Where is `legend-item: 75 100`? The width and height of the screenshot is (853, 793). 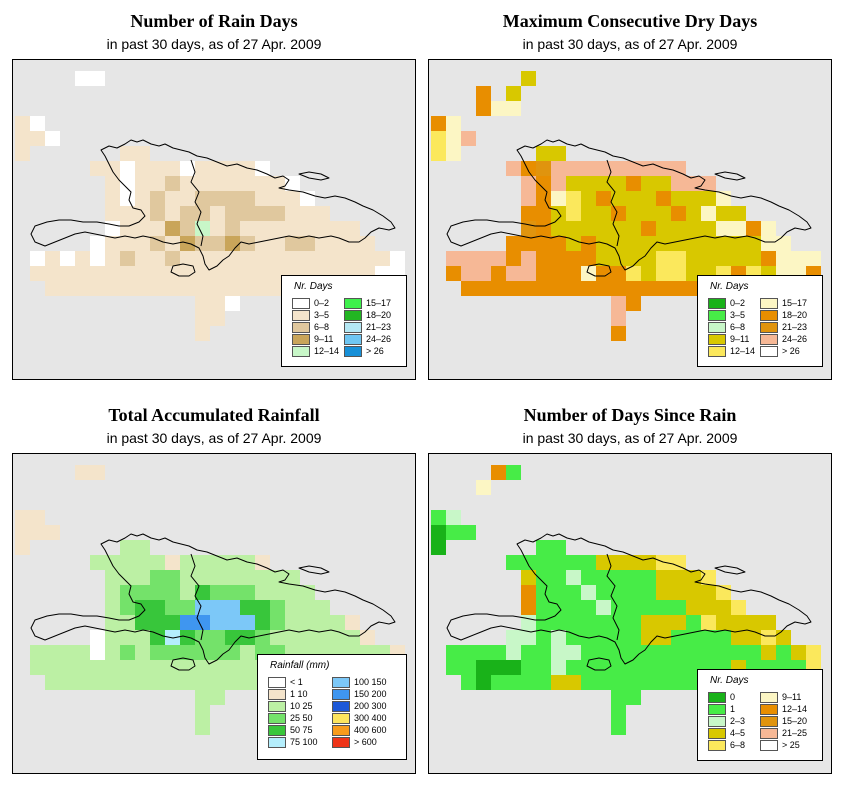 legend-item: 75 100 is located at coordinates (299, 743).